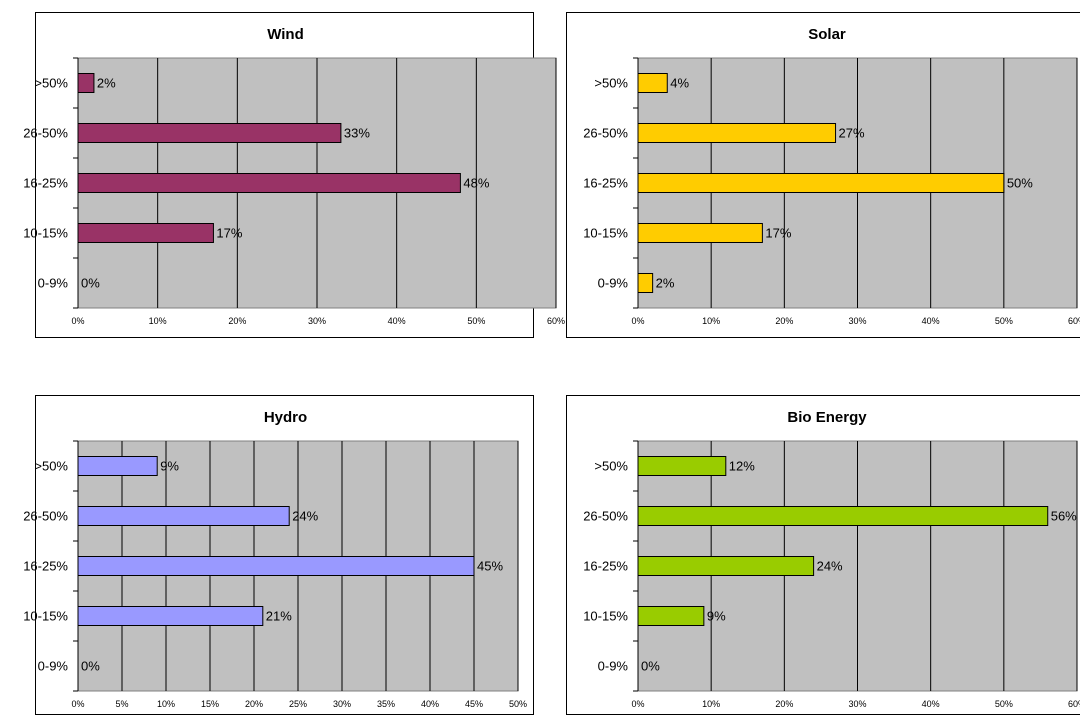  What do you see at coordinates (1074, 704) in the screenshot?
I see `bio-energy-x-tick-label: 60%` at bounding box center [1074, 704].